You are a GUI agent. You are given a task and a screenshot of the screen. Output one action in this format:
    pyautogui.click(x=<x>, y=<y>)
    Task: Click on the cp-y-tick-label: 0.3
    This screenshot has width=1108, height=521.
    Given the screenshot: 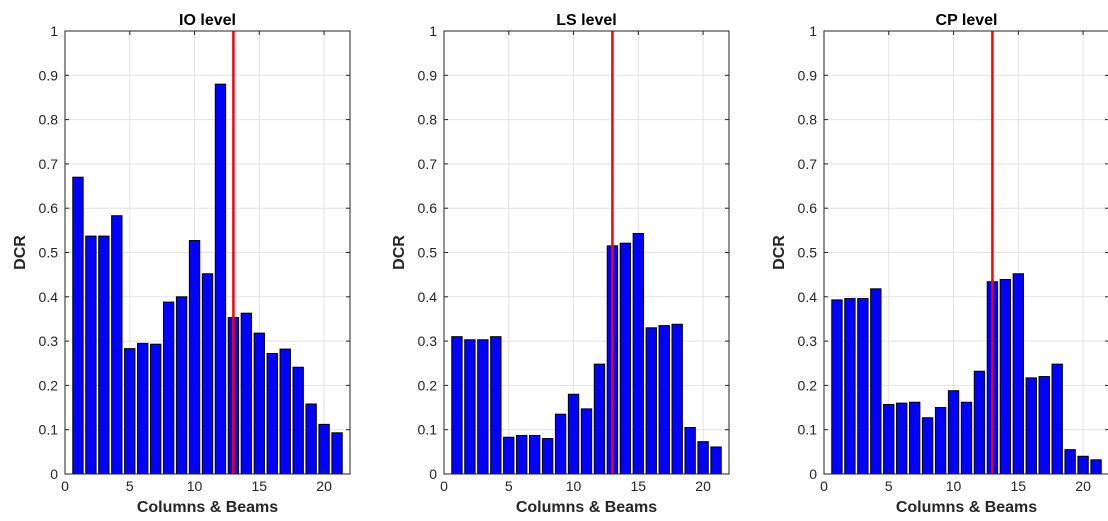 What is the action you would take?
    pyautogui.click(x=808, y=341)
    